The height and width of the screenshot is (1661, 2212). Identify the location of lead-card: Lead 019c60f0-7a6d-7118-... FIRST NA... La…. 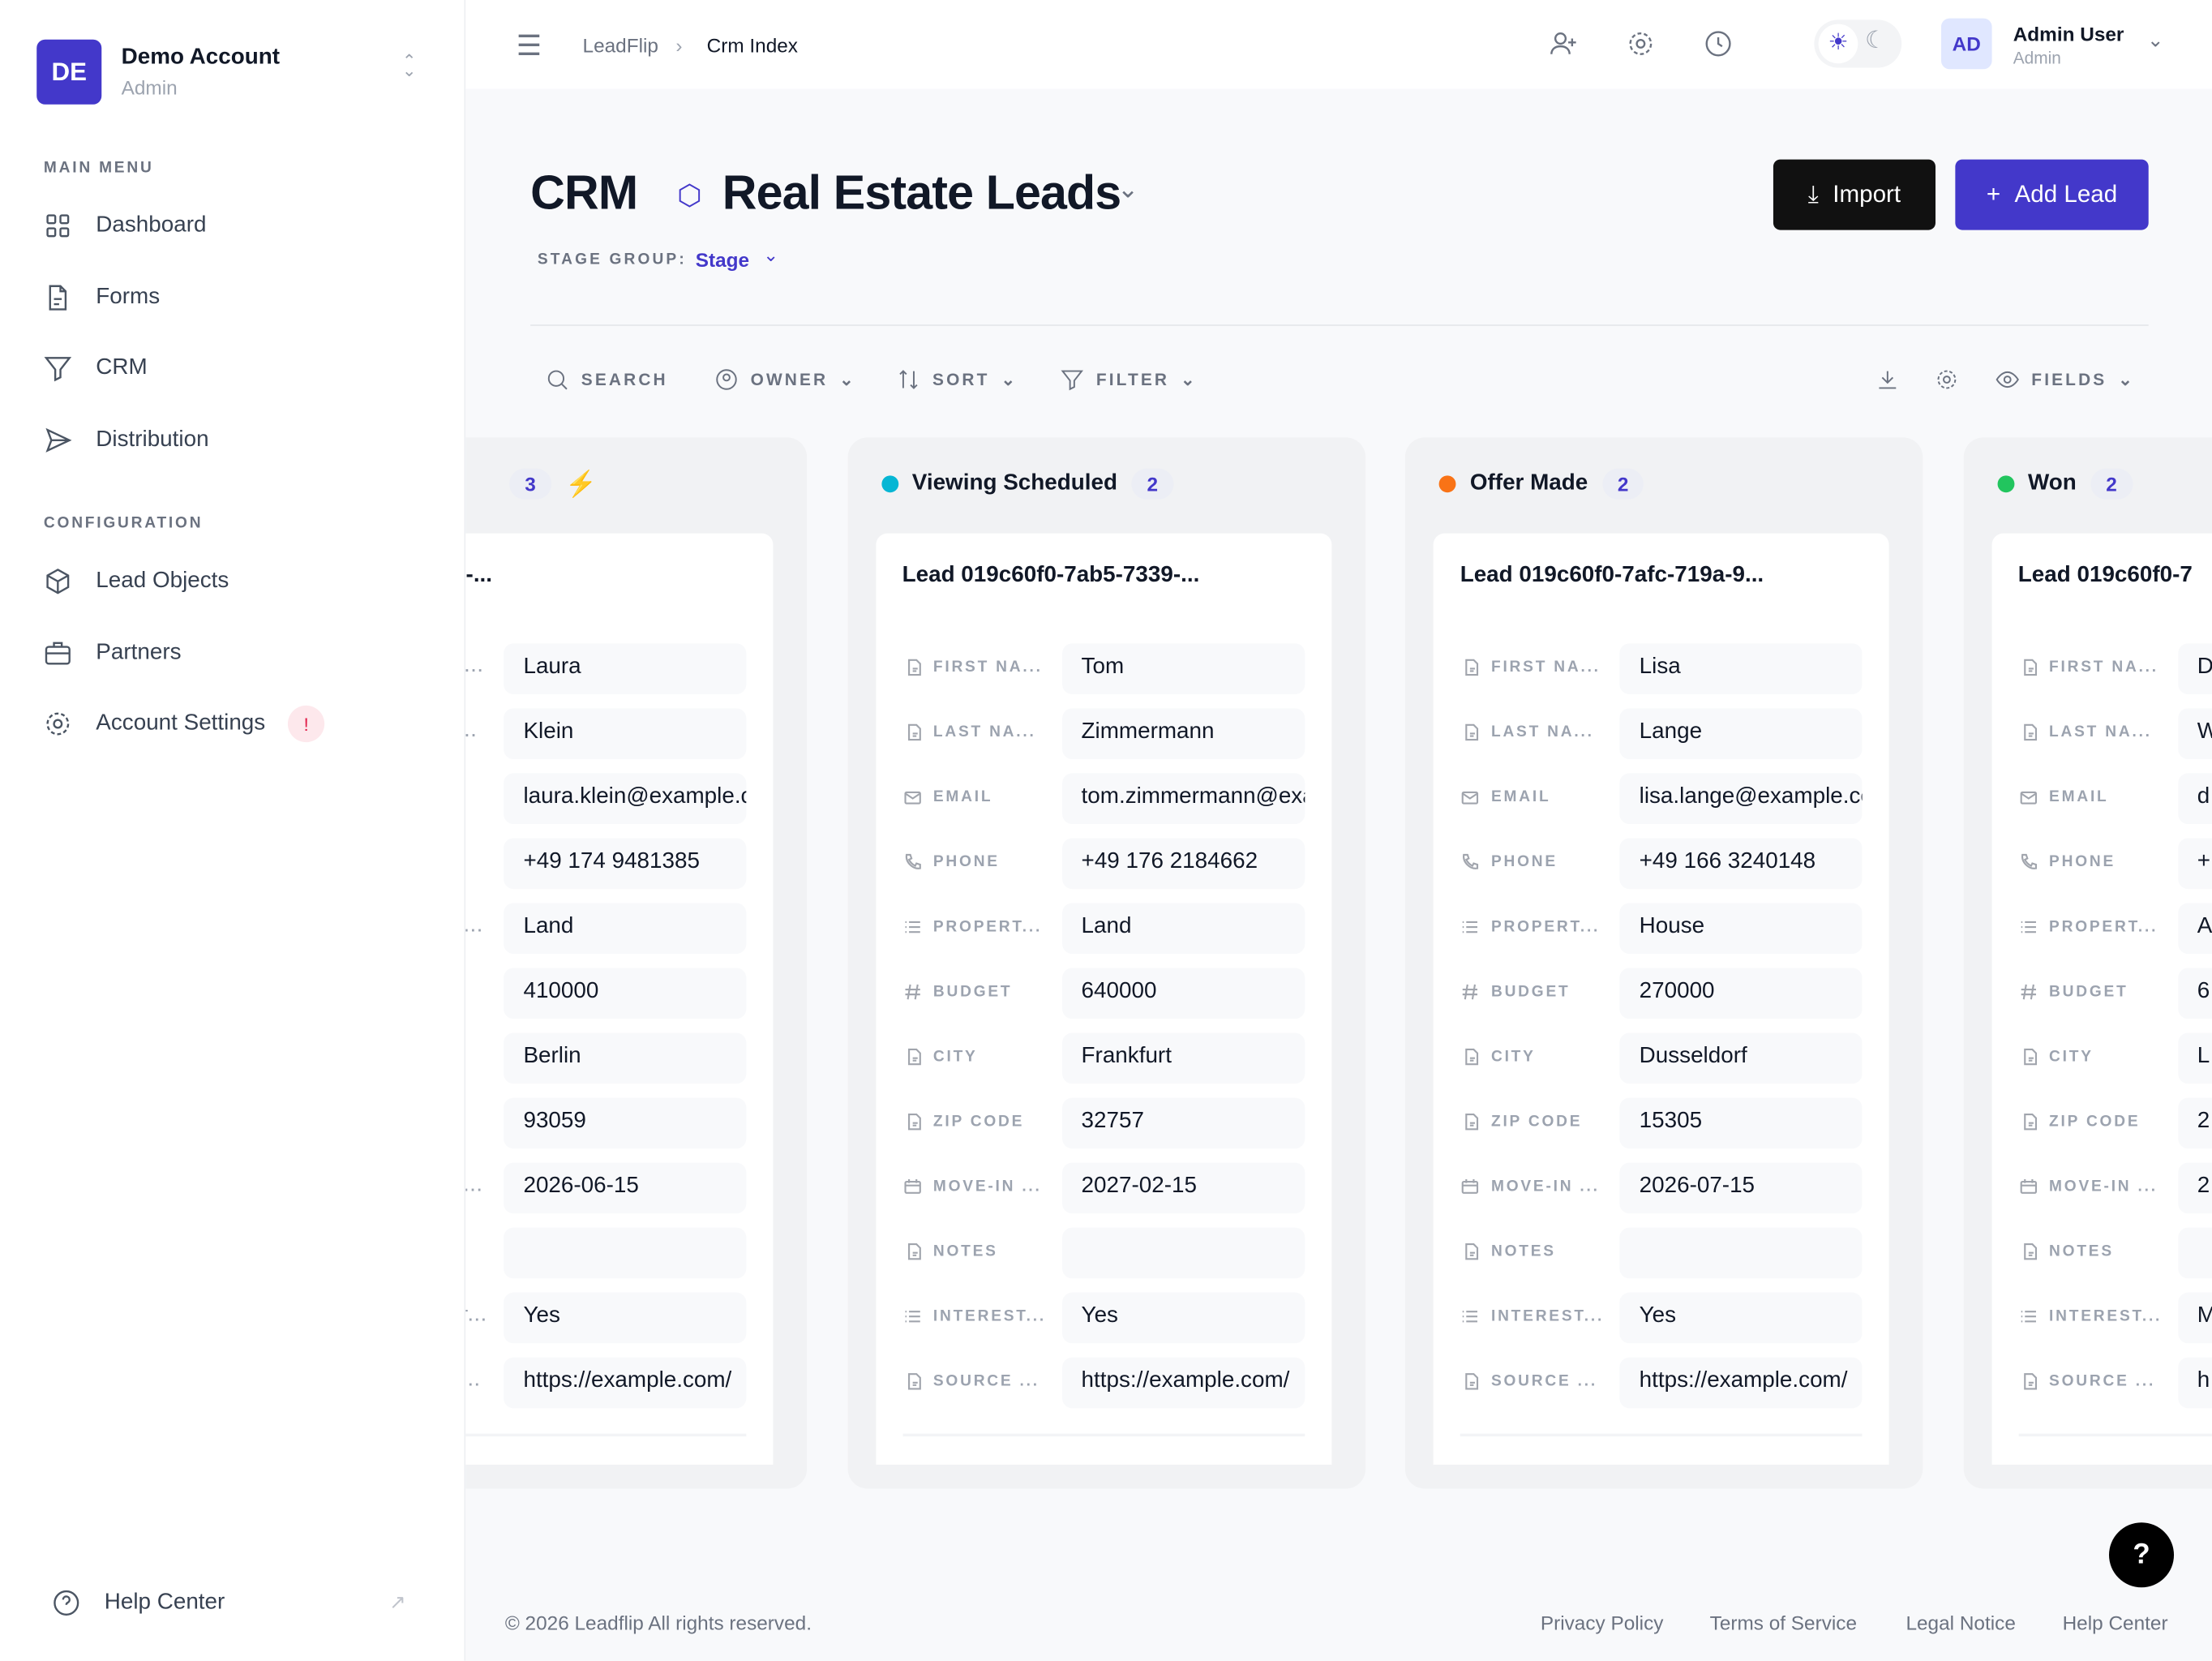
(619, 999).